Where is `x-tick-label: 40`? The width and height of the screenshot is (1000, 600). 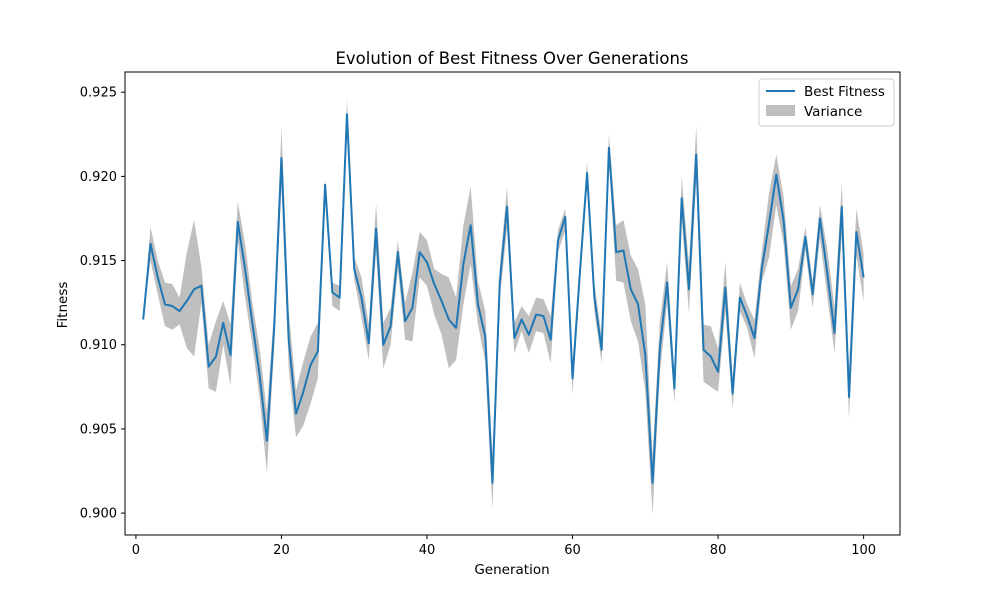 x-tick-label: 40 is located at coordinates (427, 550).